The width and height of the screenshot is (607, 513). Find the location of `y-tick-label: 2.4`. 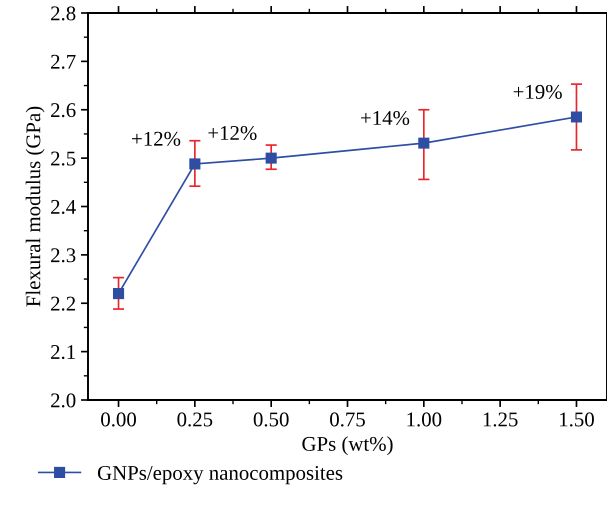

y-tick-label: 2.4 is located at coordinates (63, 207).